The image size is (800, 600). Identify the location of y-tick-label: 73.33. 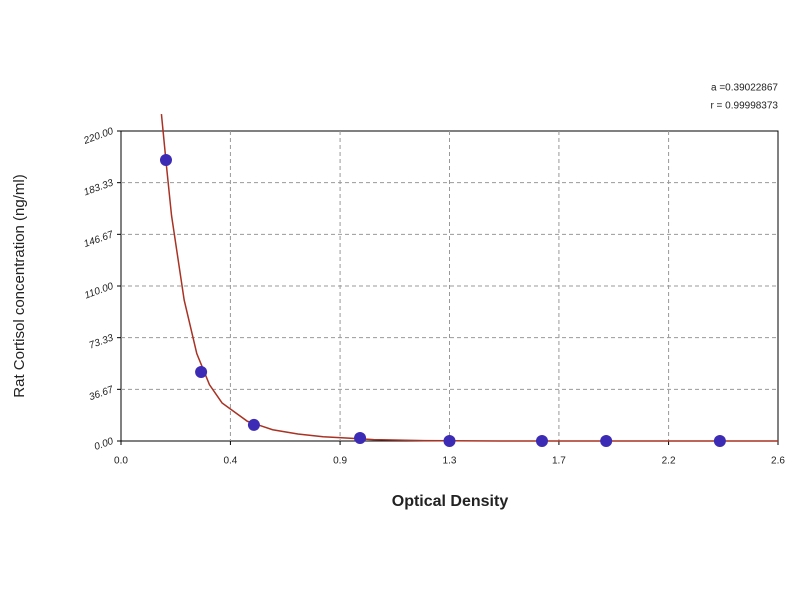
(102, 341).